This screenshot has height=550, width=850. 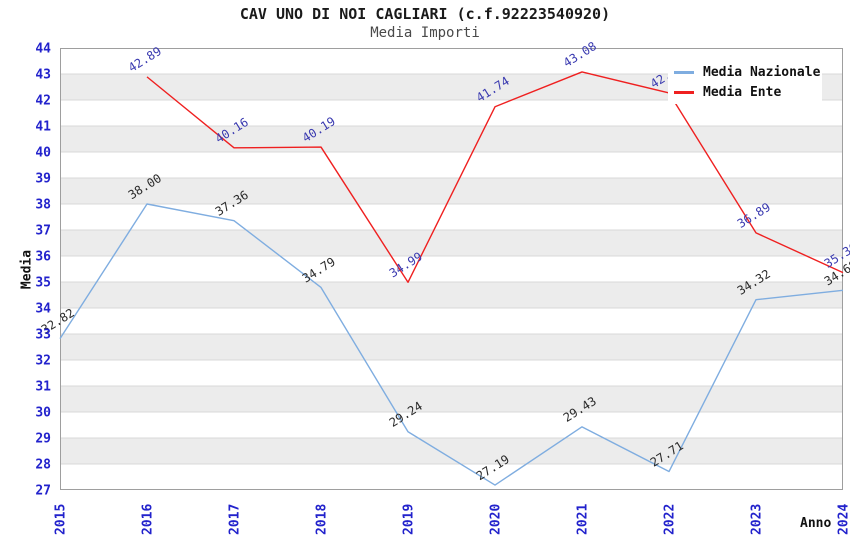 I want to click on x-tick-label: 2018, so click(x=322, y=519).